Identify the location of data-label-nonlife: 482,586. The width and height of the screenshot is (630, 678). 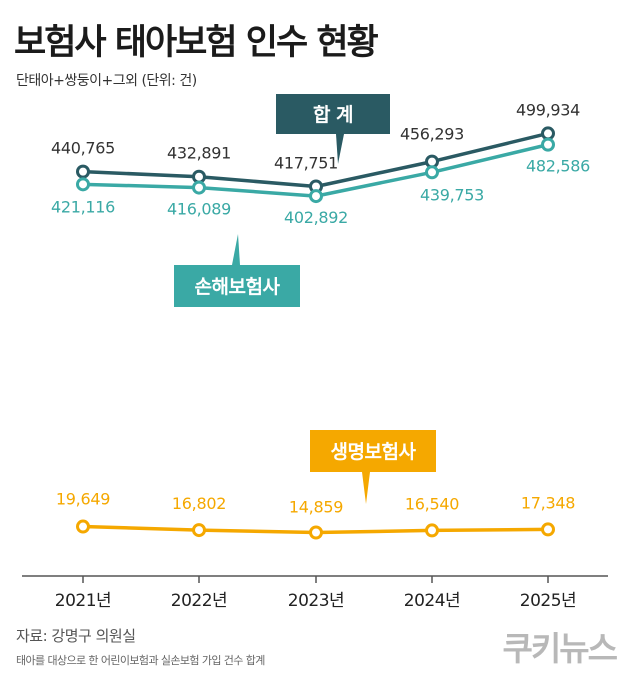
(558, 166).